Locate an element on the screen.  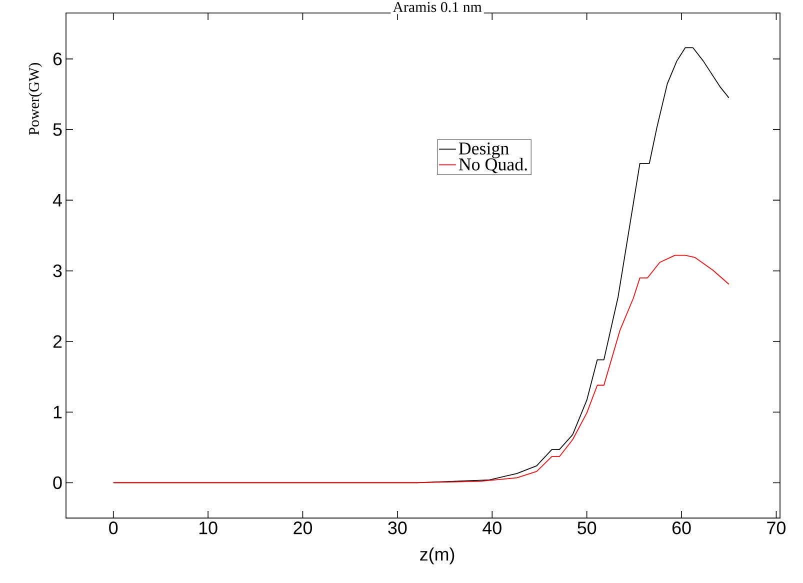
x-tick-label: 30 is located at coordinates (397, 528).